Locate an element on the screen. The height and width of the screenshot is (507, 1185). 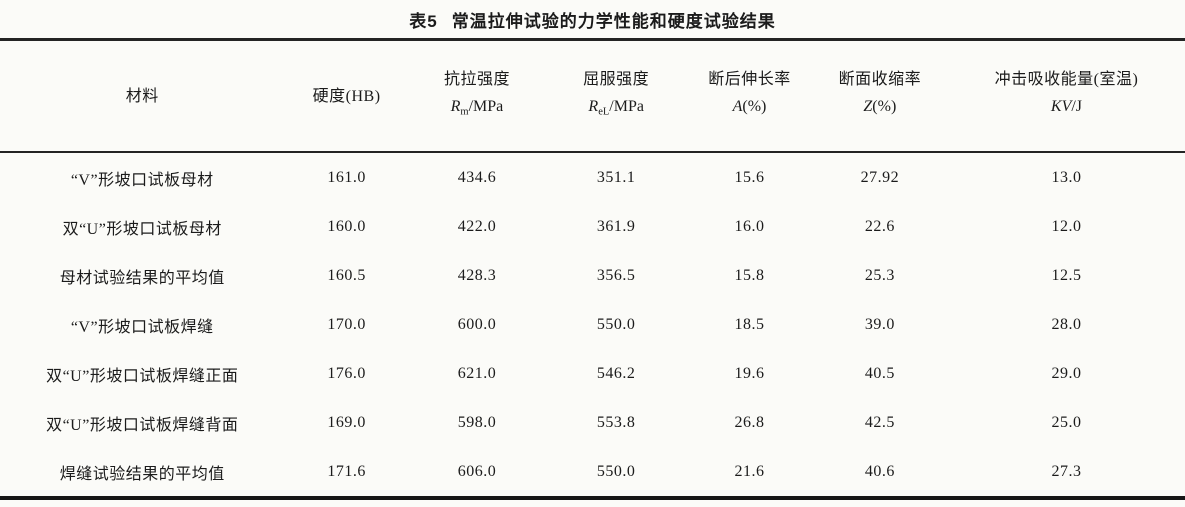
tensile-cell: 428.3 is located at coordinates (477, 275).